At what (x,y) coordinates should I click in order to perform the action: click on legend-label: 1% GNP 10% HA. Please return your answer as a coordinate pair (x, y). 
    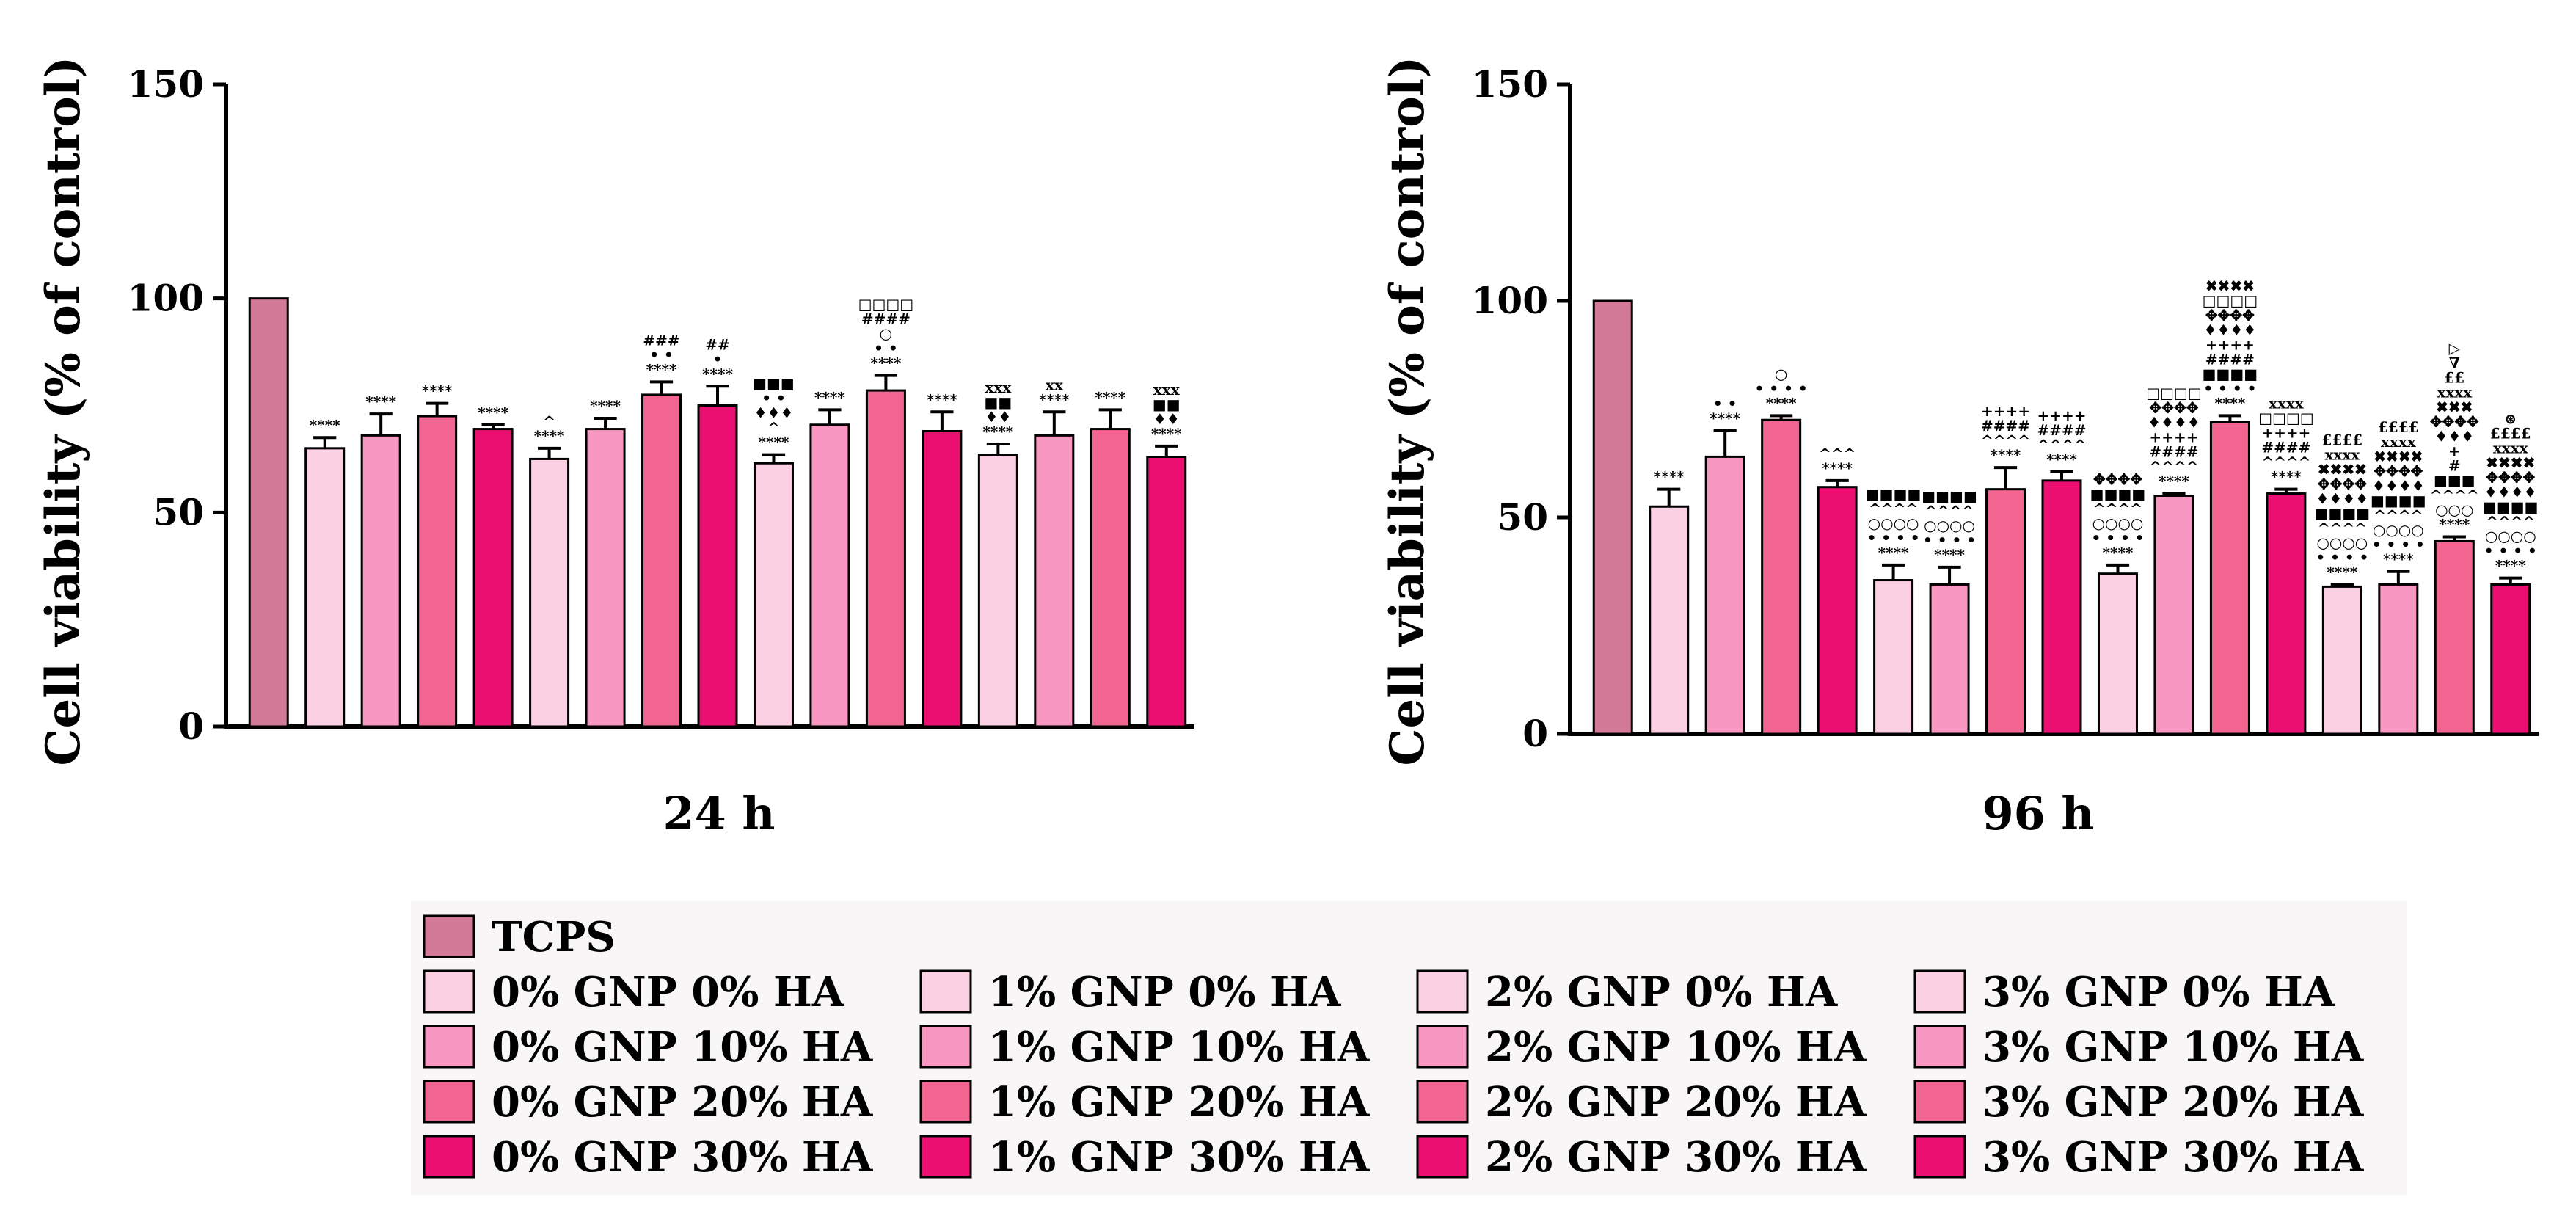
    Looking at the image, I should click on (1180, 1047).